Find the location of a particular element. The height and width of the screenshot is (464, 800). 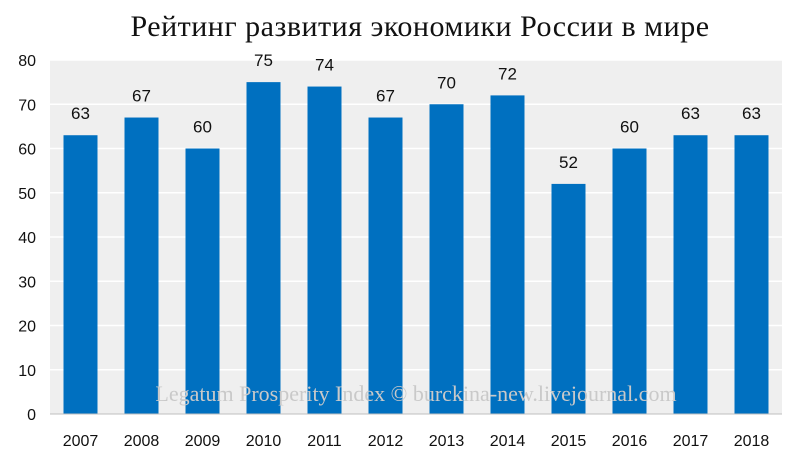

x-tick-label: 2011 is located at coordinates (324, 441).